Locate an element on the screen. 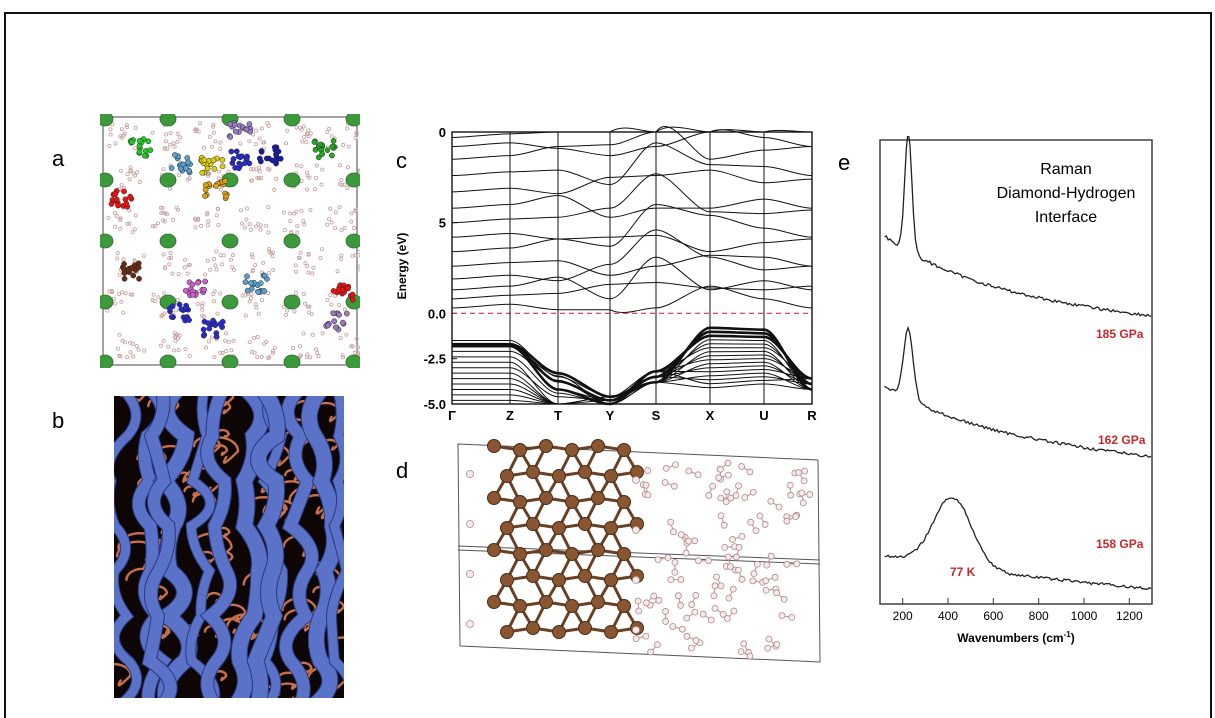 The image size is (1215, 718). raman-xtick-label: 1200 is located at coordinates (1129, 616).